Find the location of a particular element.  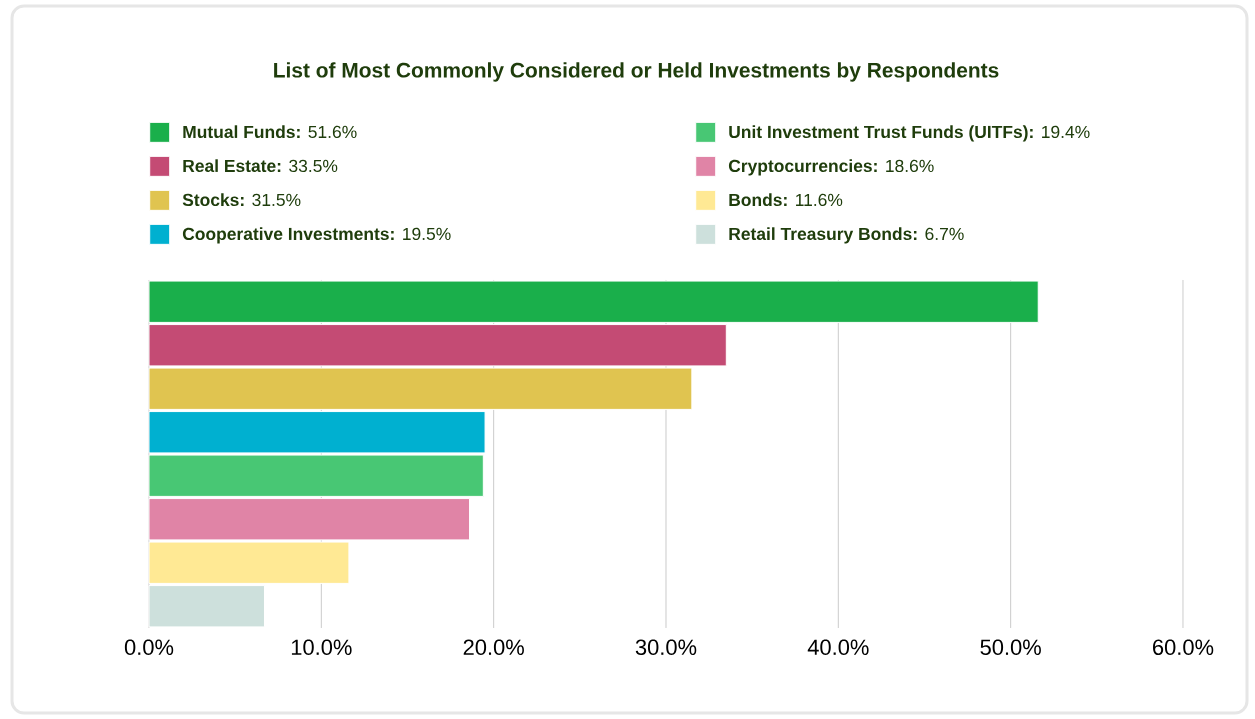

legend-label: Cooperative Investments: 19.5% is located at coordinates (316, 235).